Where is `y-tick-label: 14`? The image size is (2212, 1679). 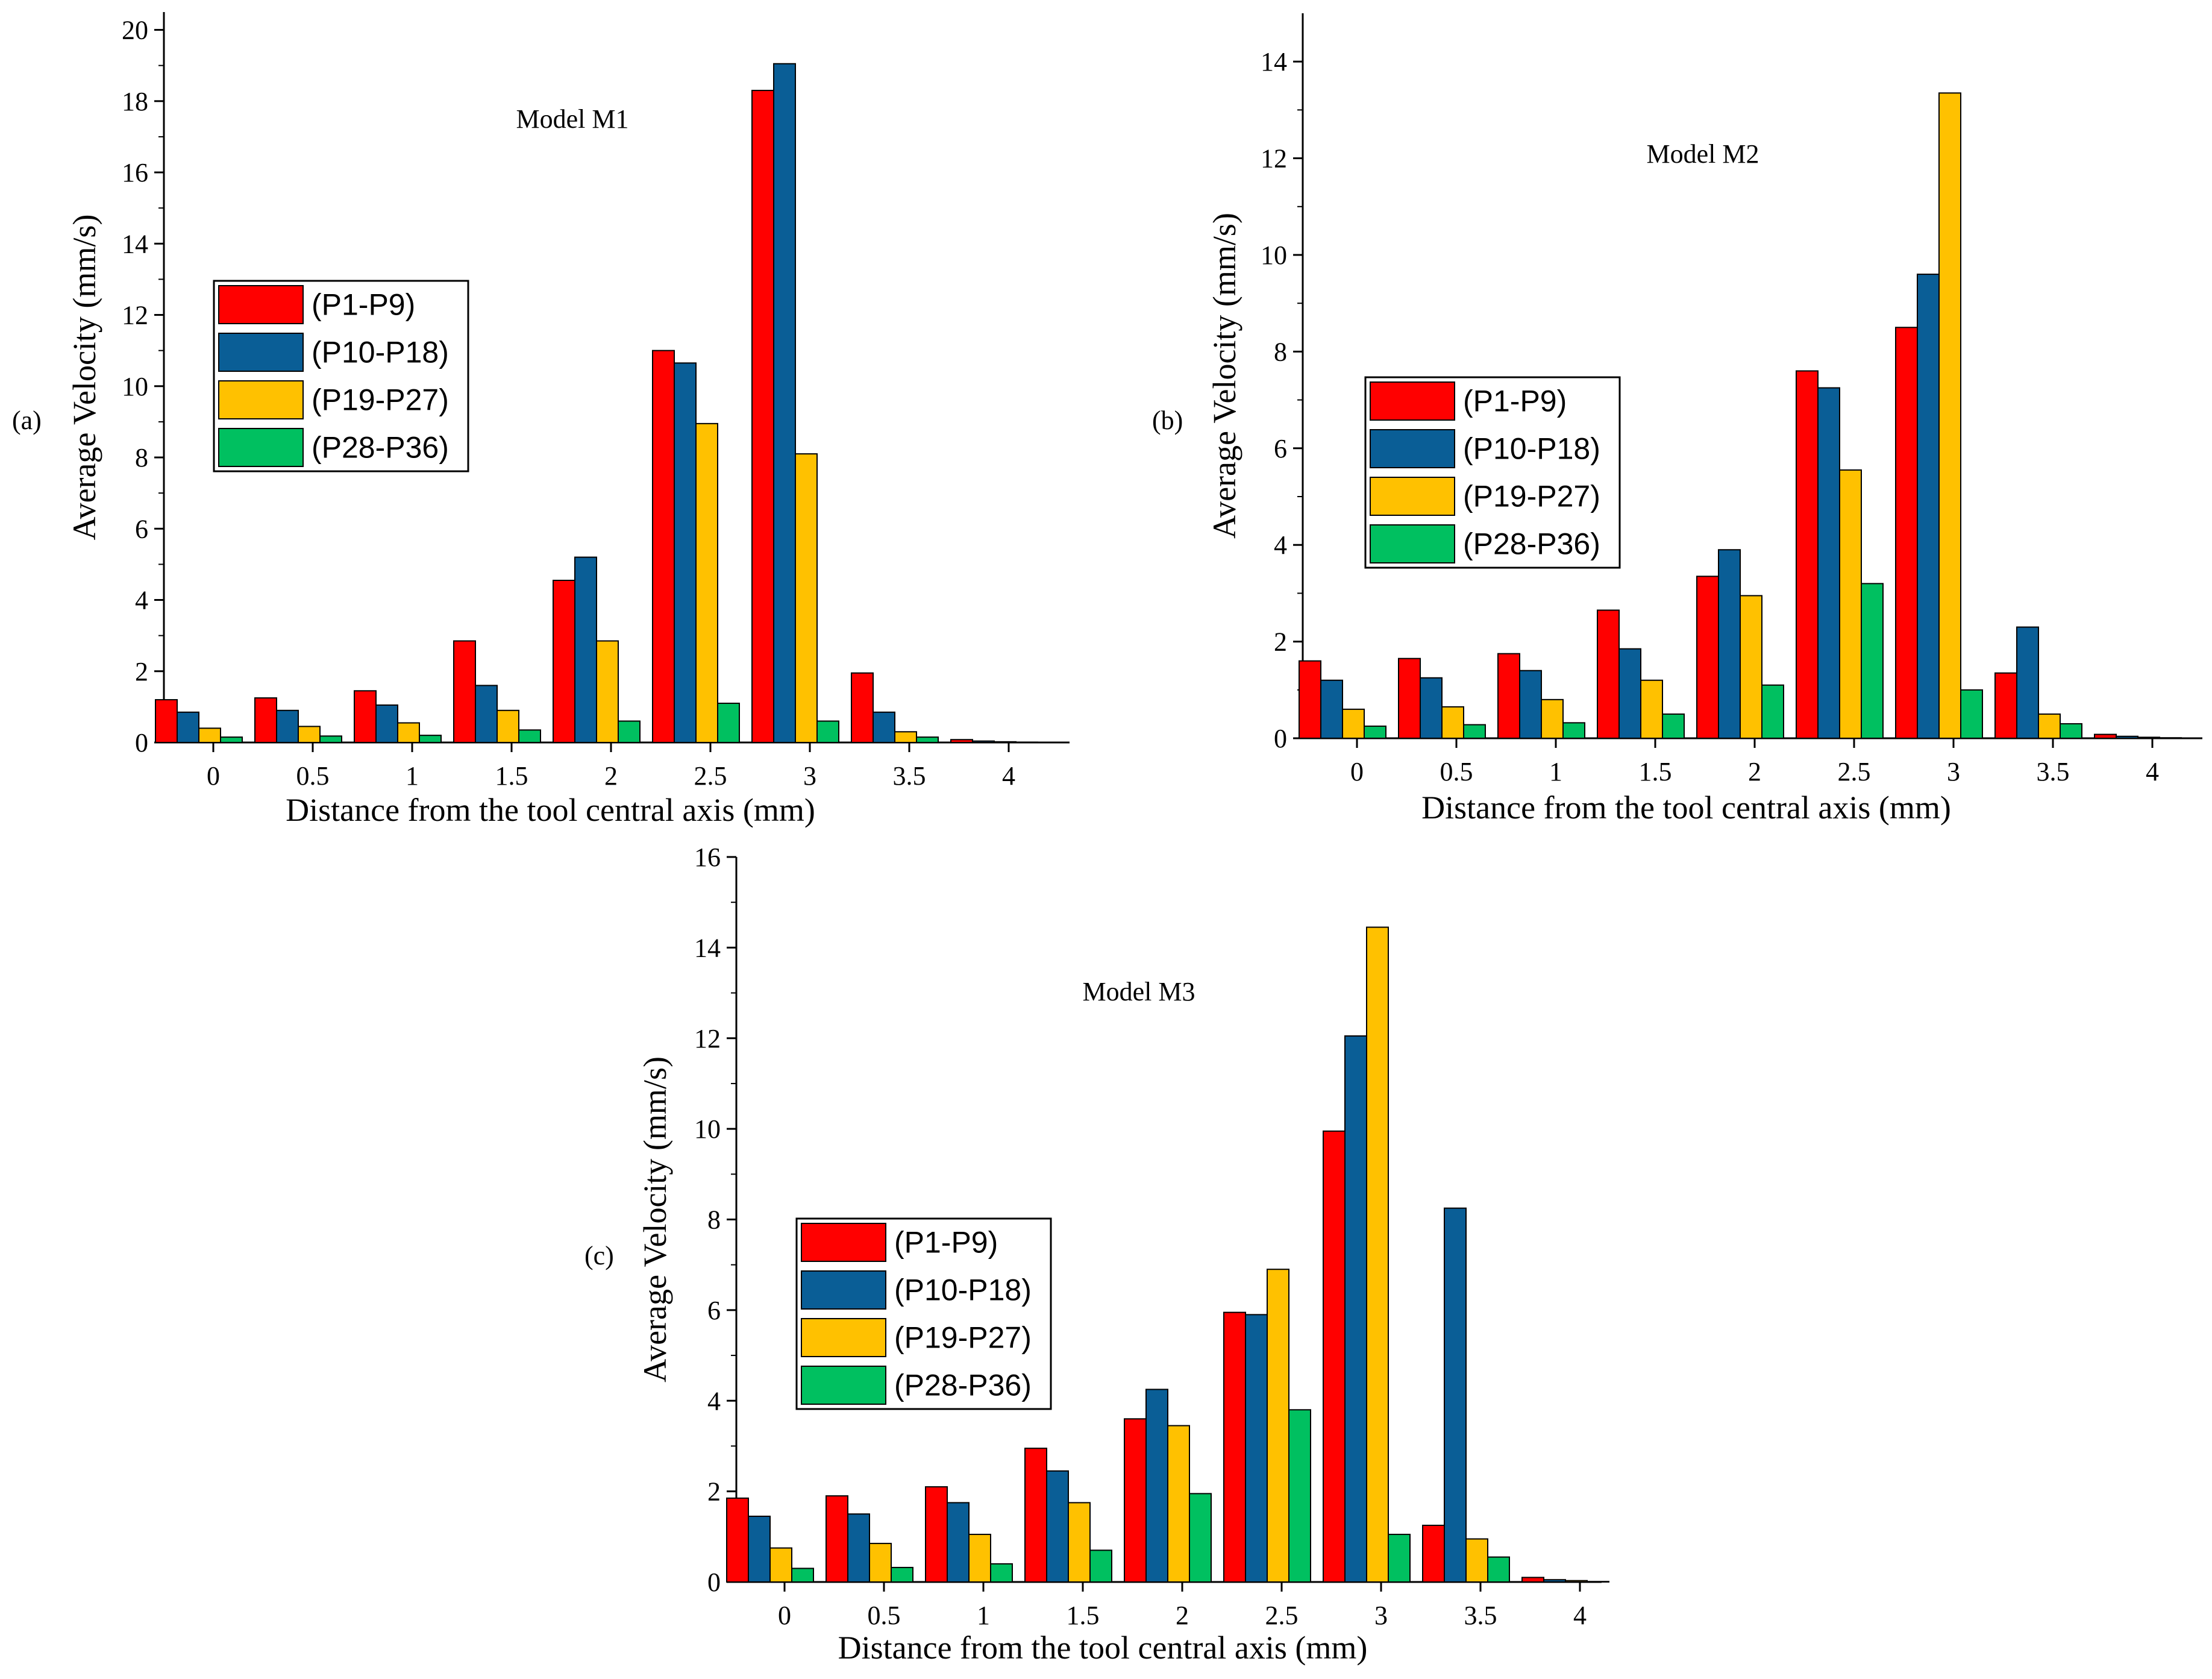 y-tick-label: 14 is located at coordinates (707, 947).